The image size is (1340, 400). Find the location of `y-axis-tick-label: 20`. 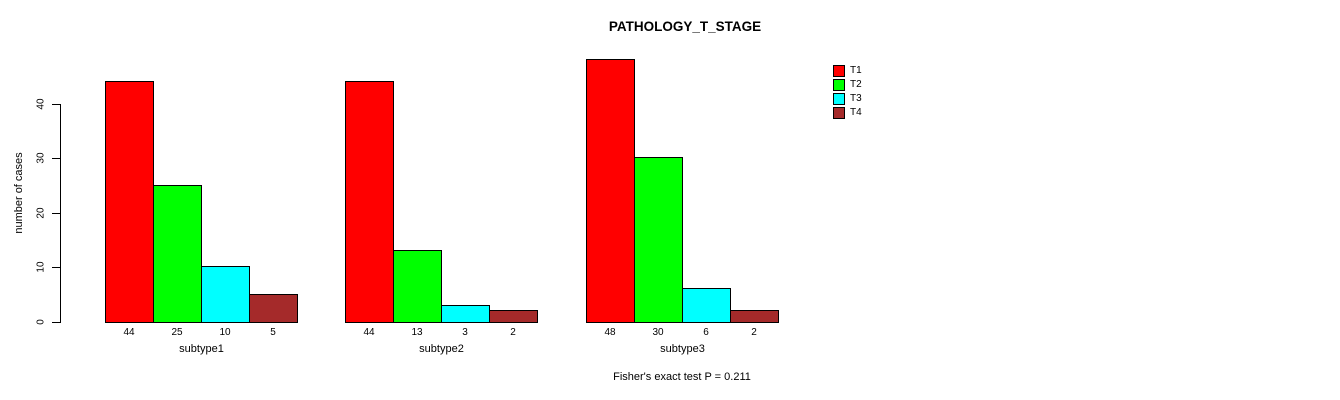

y-axis-tick-label: 20 is located at coordinates (41, 213).